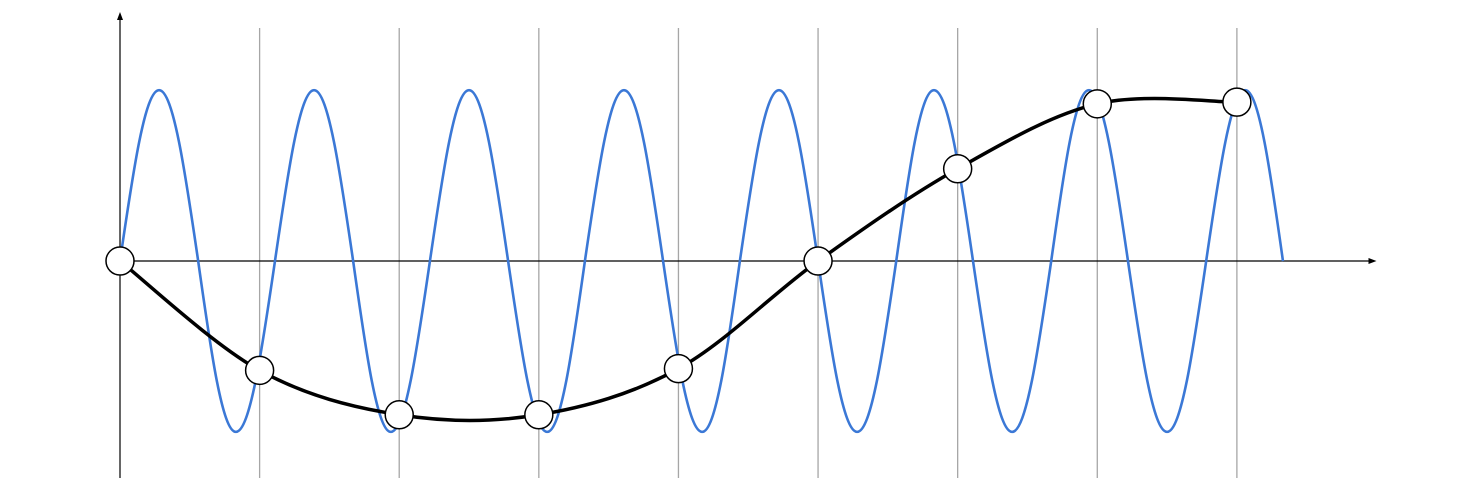  Describe the element at coordinates (1372, 261) in the screenshot. I see `x-axis-arrow` at that location.